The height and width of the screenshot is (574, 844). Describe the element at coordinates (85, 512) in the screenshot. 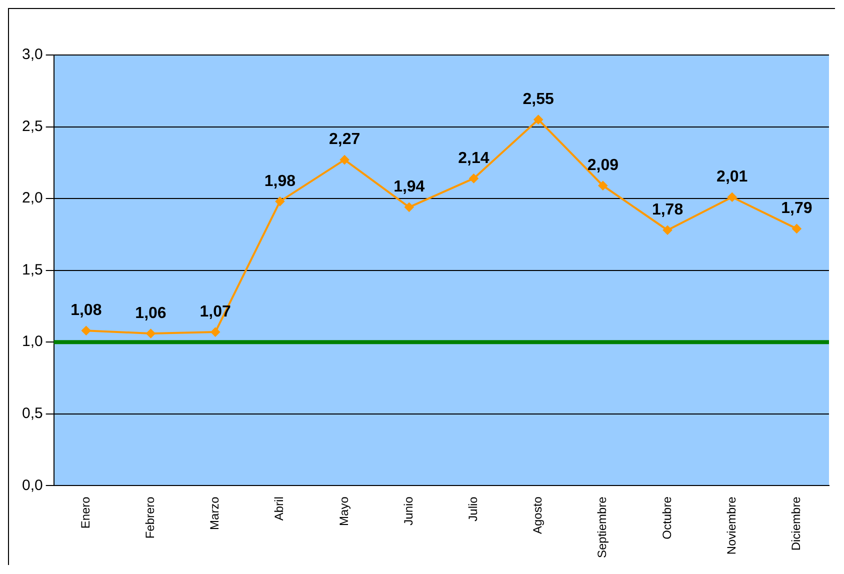

I see `x-tick-label: Enero` at that location.